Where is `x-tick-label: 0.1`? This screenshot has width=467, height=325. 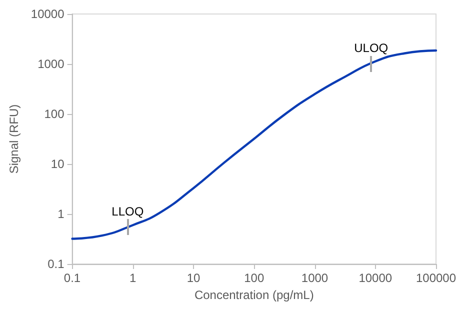
x-tick-label: 0.1 is located at coordinates (72, 278).